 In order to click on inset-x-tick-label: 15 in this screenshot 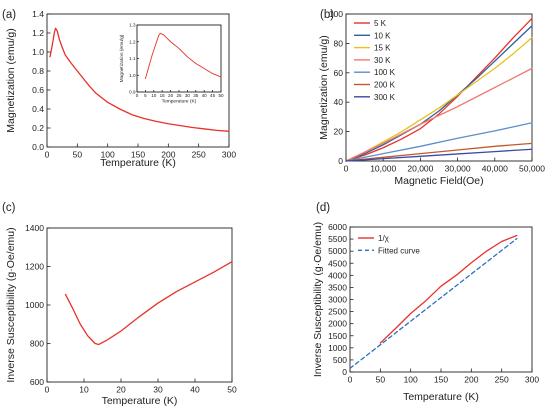, I will do `click(163, 95)`.